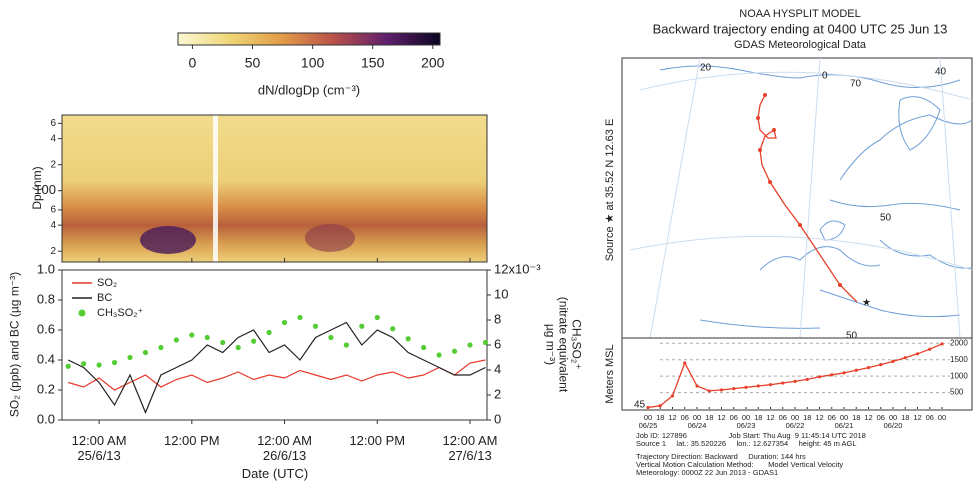 The image size is (973, 483). I want to click on y-tick-label: 100, so click(45, 189).